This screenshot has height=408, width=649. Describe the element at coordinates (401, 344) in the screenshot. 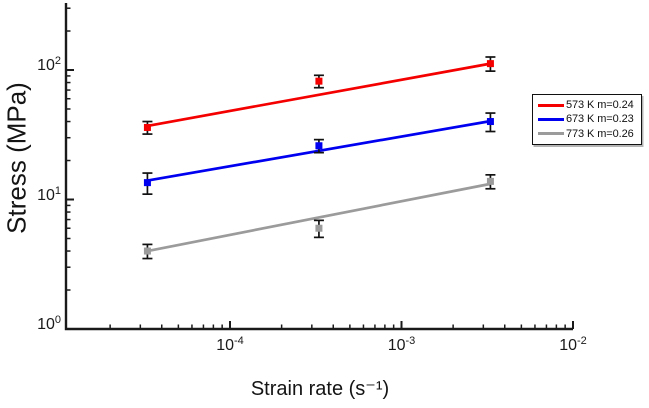

I see `x-tick-label: 10⁻³` at that location.